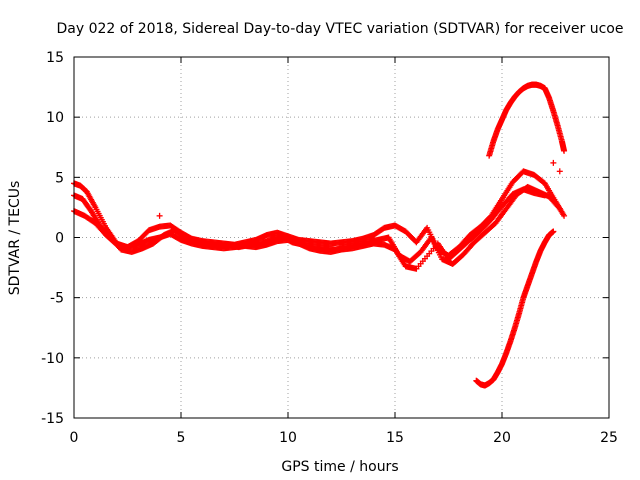 Image resolution: width=640 pixels, height=480 pixels. I want to click on x-tick-label: 5, so click(181, 438).